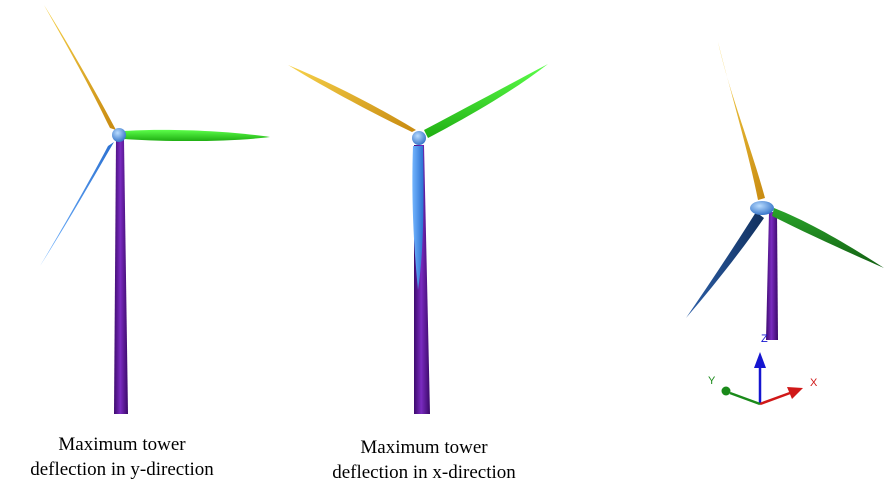 This screenshot has width=885, height=487. Describe the element at coordinates (126, 457) in the screenshot. I see `caption-y-deflection: Maximum tower deflection in y-direction` at that location.